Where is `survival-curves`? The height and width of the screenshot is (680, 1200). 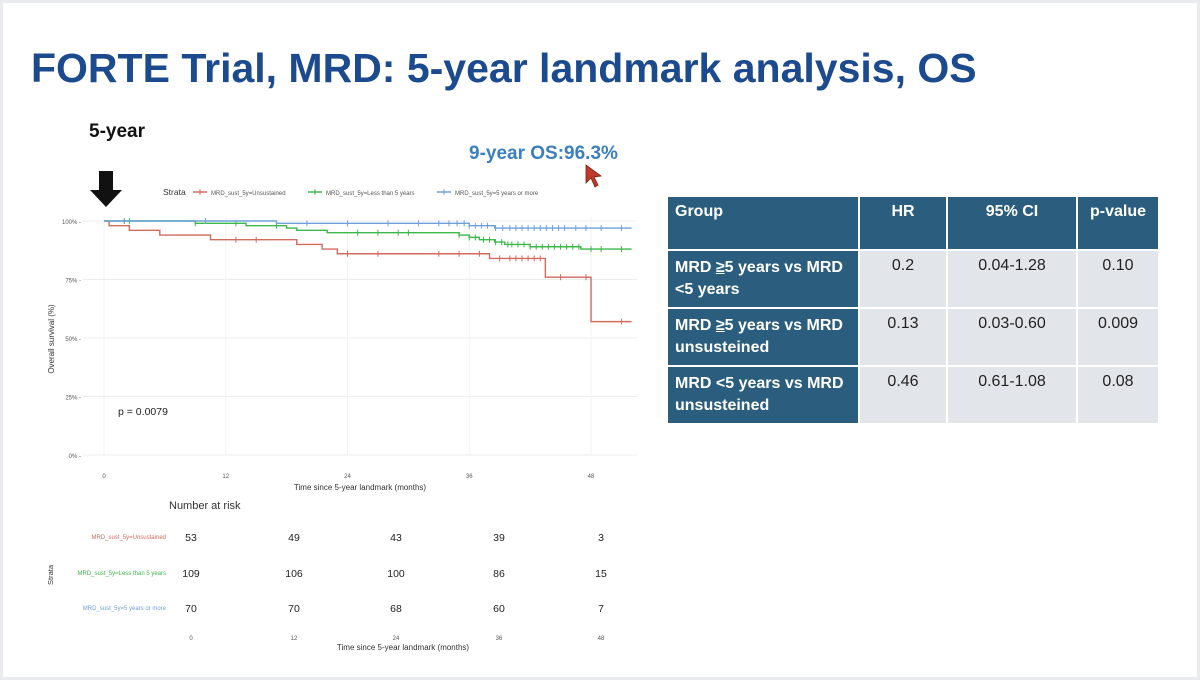
survival-curves is located at coordinates (368, 271).